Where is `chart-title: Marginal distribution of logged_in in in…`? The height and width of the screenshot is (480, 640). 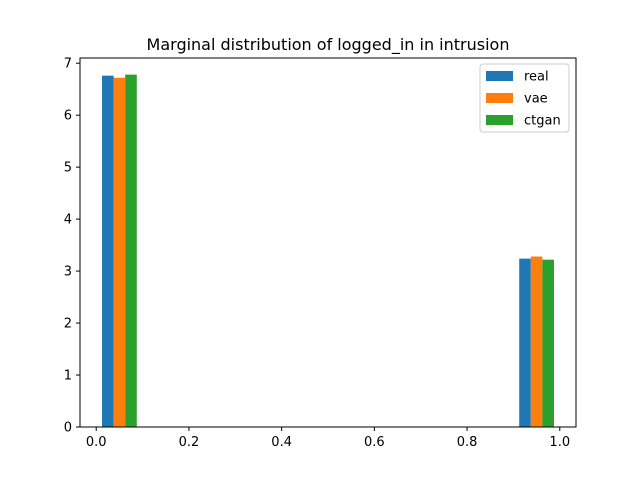
chart-title: Marginal distribution of logged_in in in… is located at coordinates (328, 45).